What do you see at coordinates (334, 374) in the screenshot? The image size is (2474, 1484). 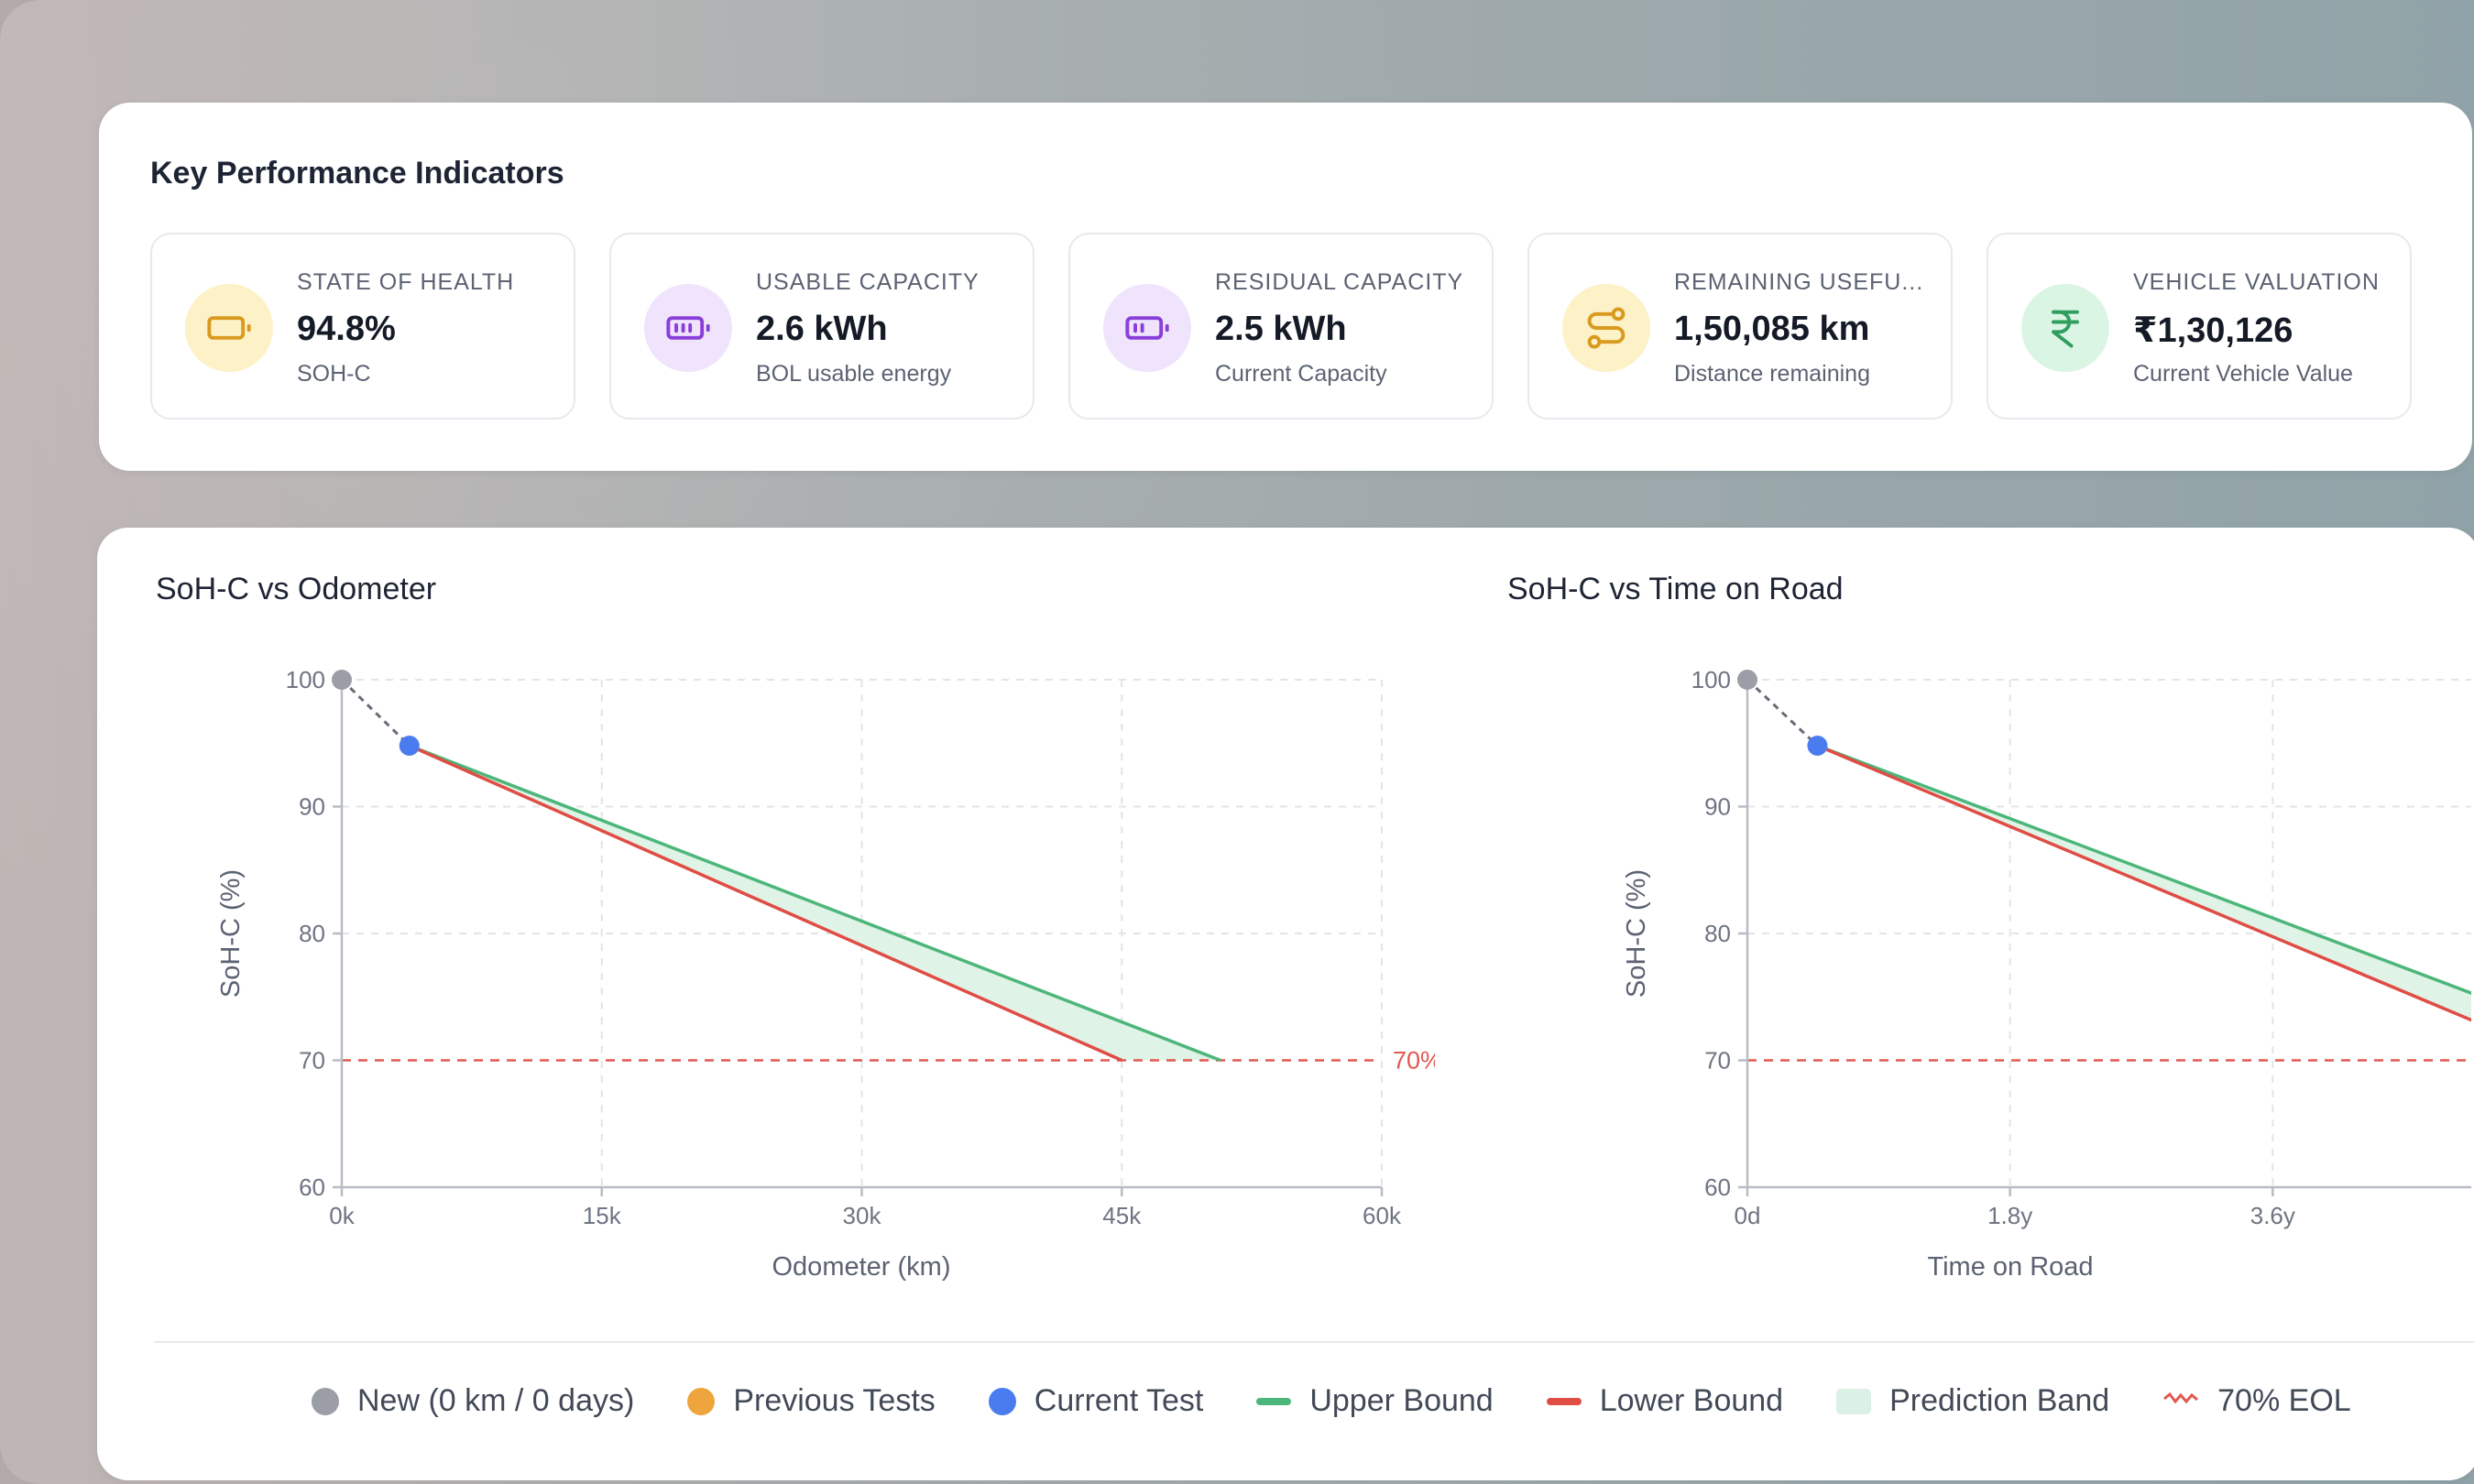 I see `kpi-subtext: SOH-C` at bounding box center [334, 374].